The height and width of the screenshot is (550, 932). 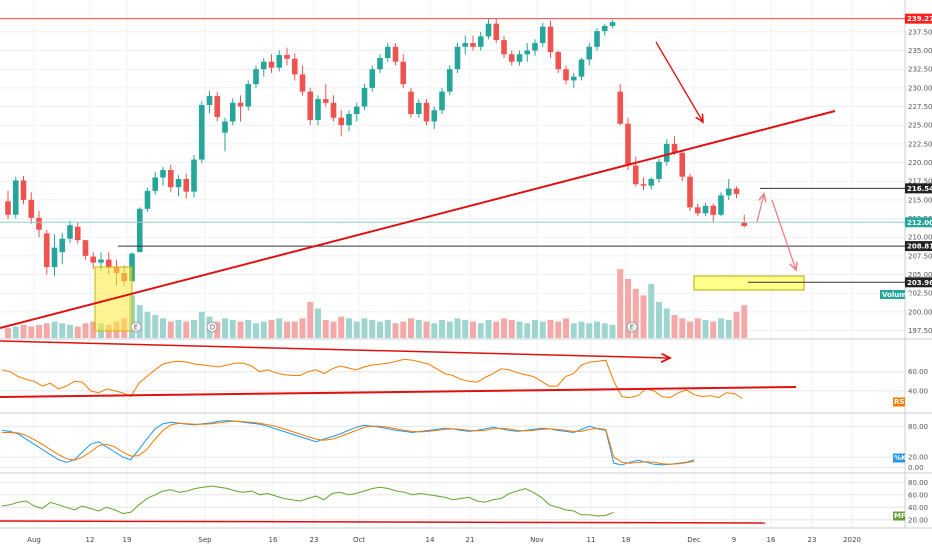 I want to click on y-tick-label: 215.00, so click(x=920, y=200).